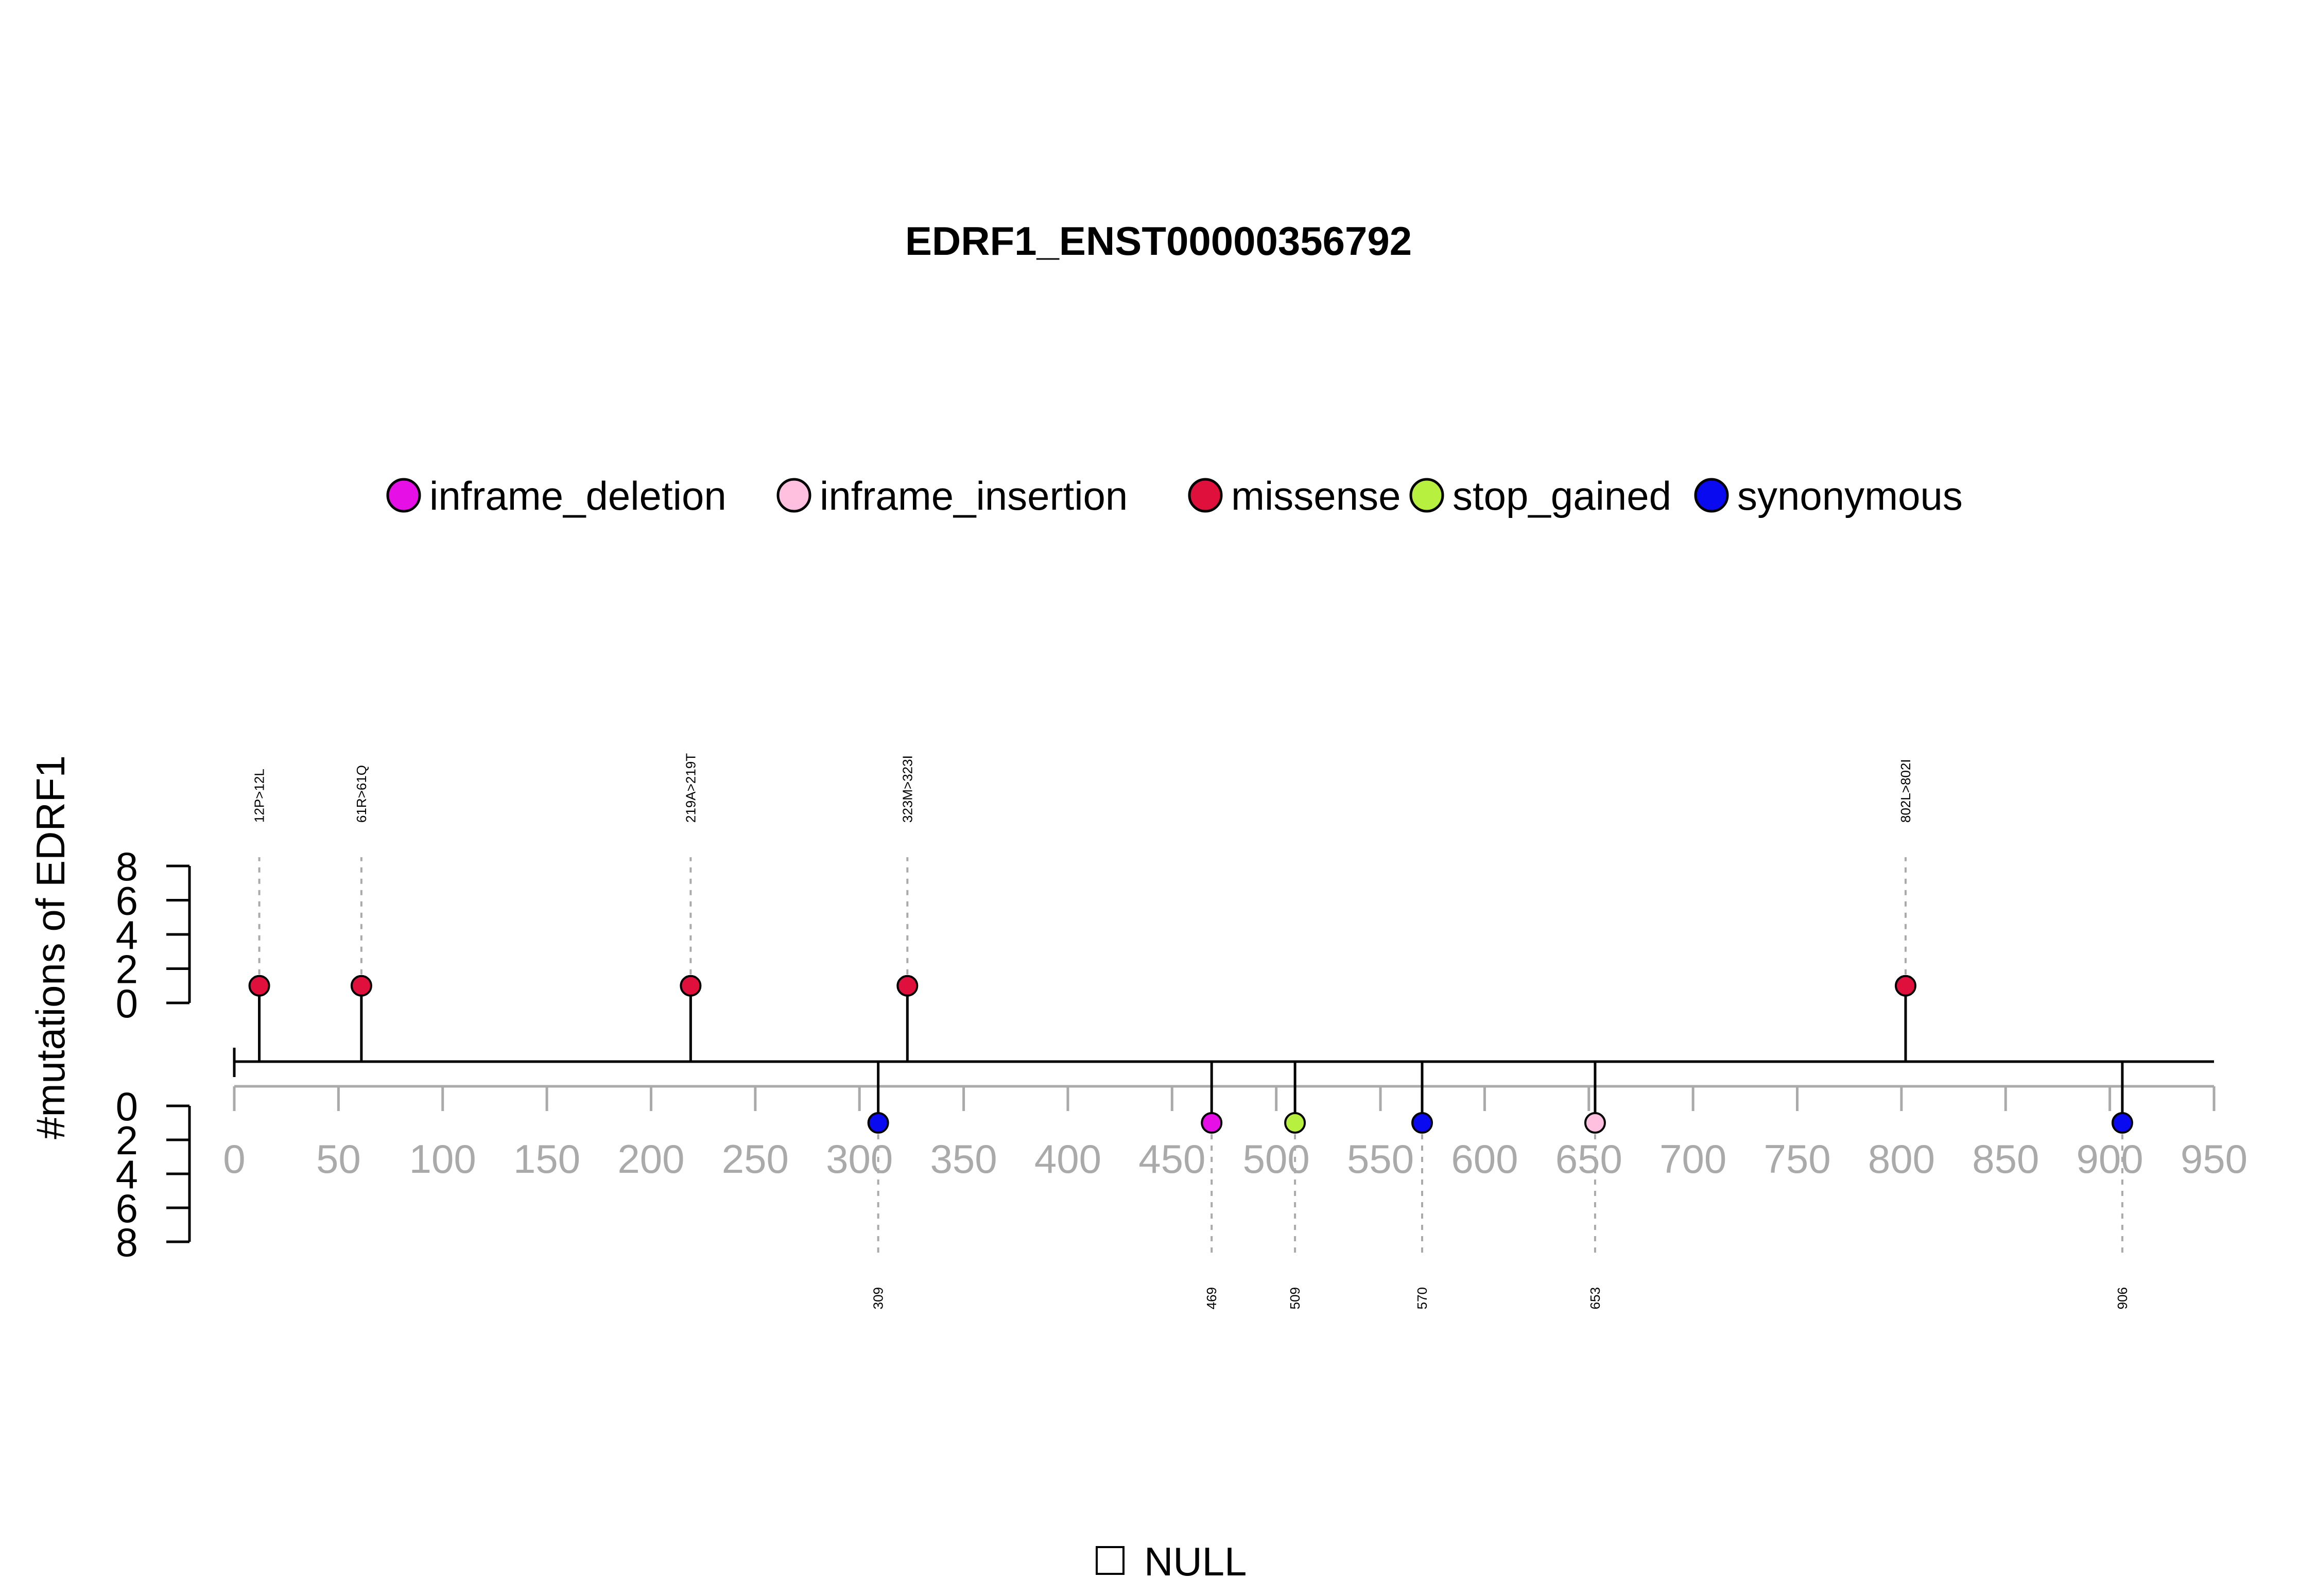 This screenshot has height=1596, width=2317. I want to click on mutation-label: 570, so click(1422, 1298).